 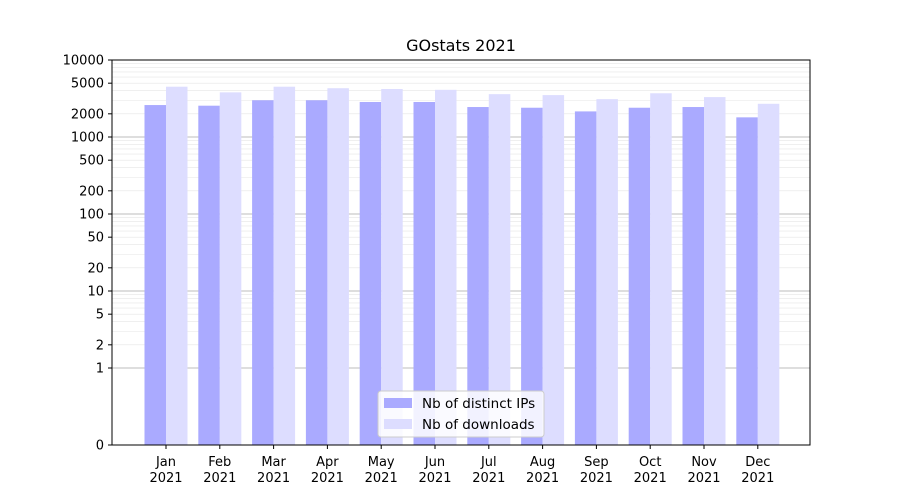 What do you see at coordinates (100, 345) in the screenshot?
I see `y-tick-label: 2` at bounding box center [100, 345].